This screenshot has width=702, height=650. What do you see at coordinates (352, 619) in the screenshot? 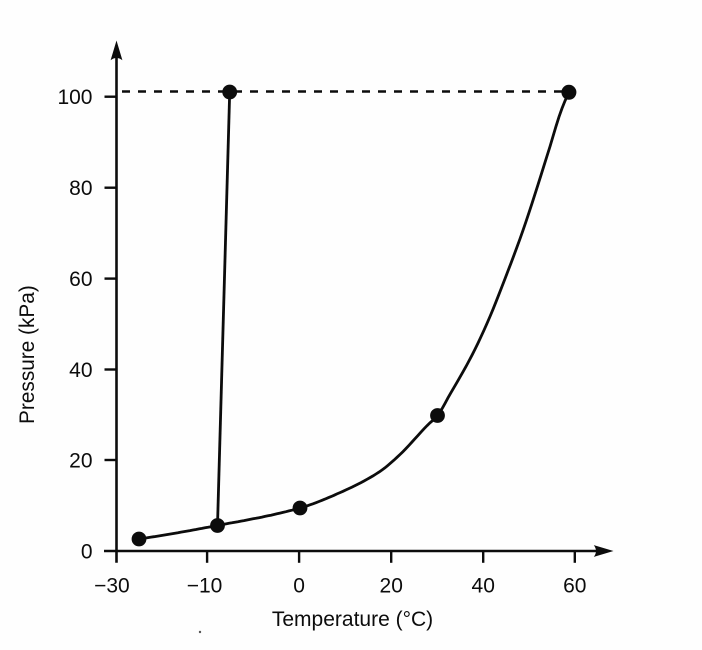
I see `svg-text: Temperature (°C)` at bounding box center [352, 619].